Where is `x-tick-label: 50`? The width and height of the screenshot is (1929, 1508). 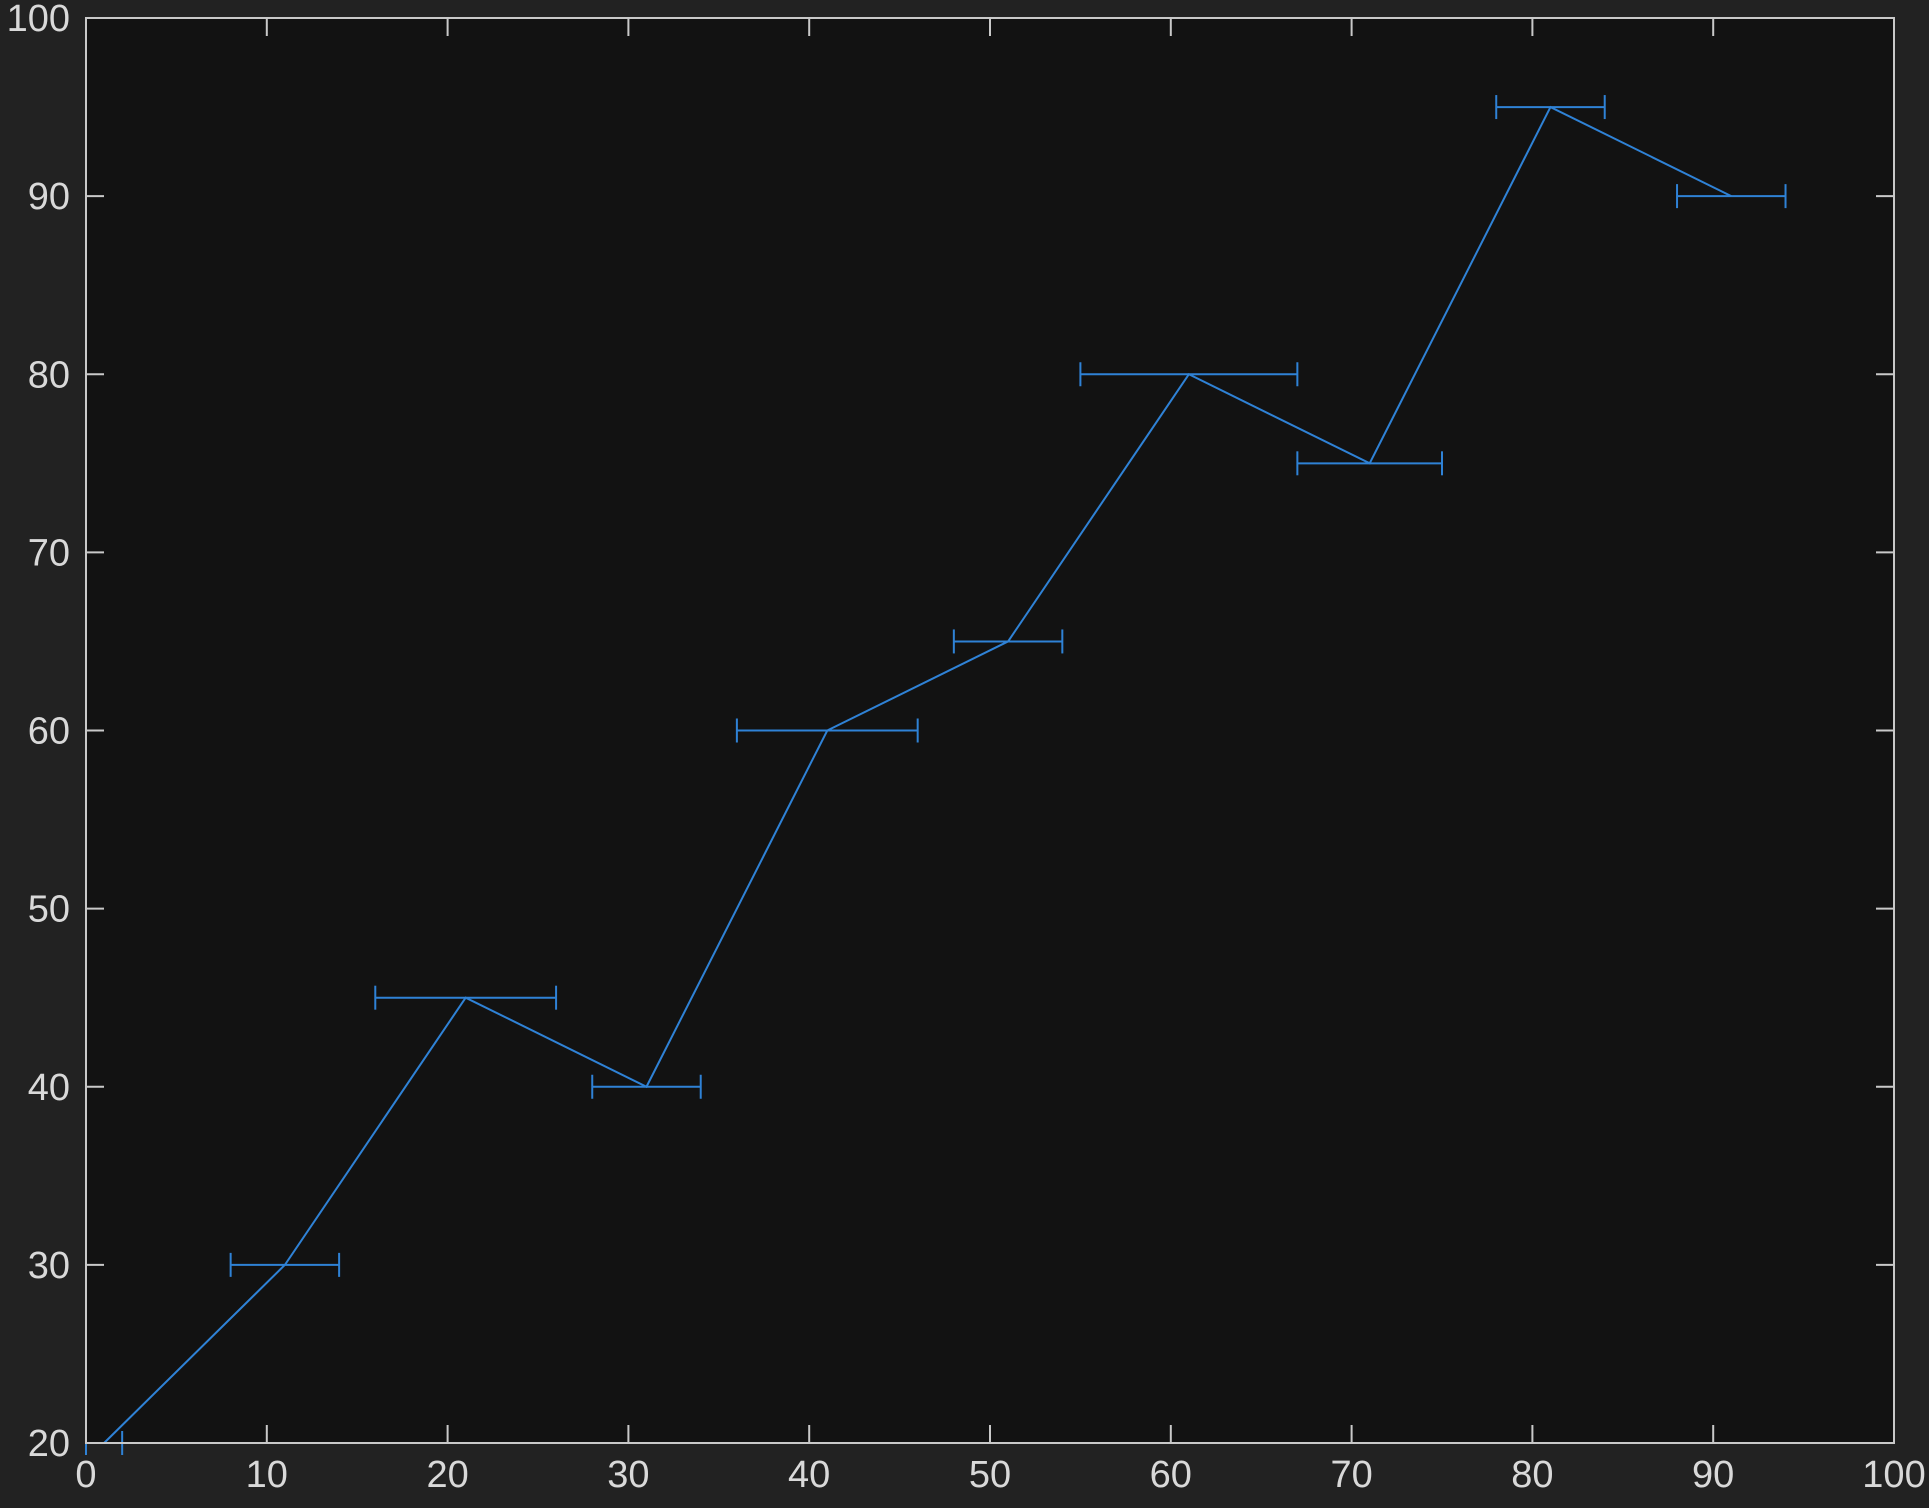
x-tick-label: 50 is located at coordinates (990, 1475).